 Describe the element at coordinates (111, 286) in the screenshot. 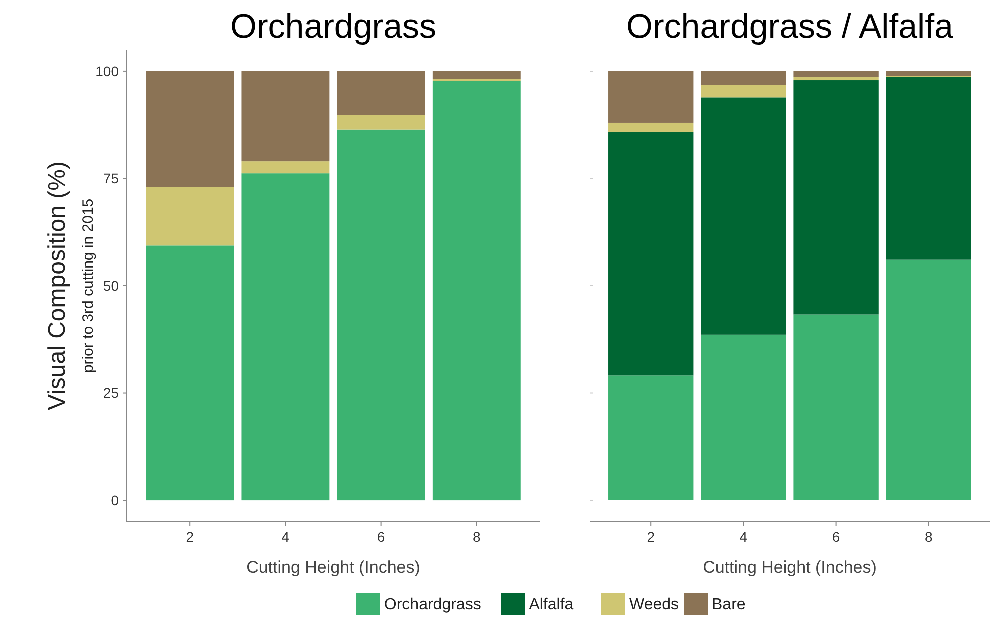

I see `y-tick-label: 50` at that location.